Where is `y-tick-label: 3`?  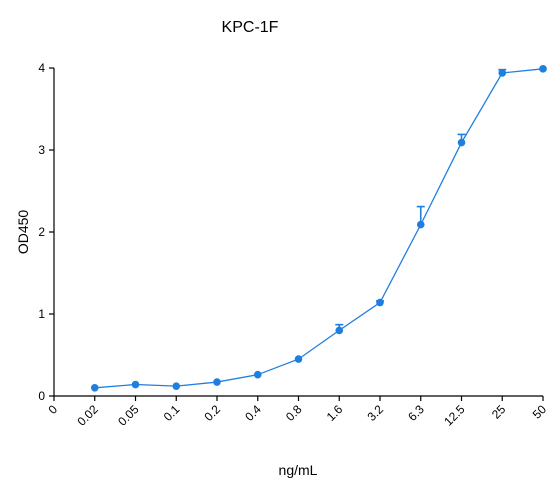
y-tick-label: 3 is located at coordinates (41, 150).